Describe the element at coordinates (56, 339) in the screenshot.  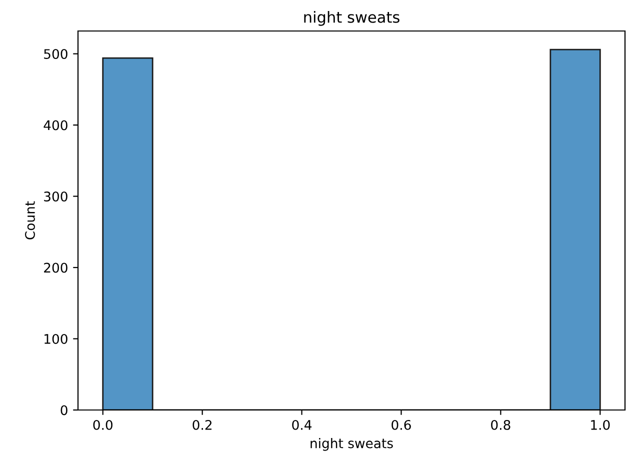
I see `y-tick-label: 100` at that location.